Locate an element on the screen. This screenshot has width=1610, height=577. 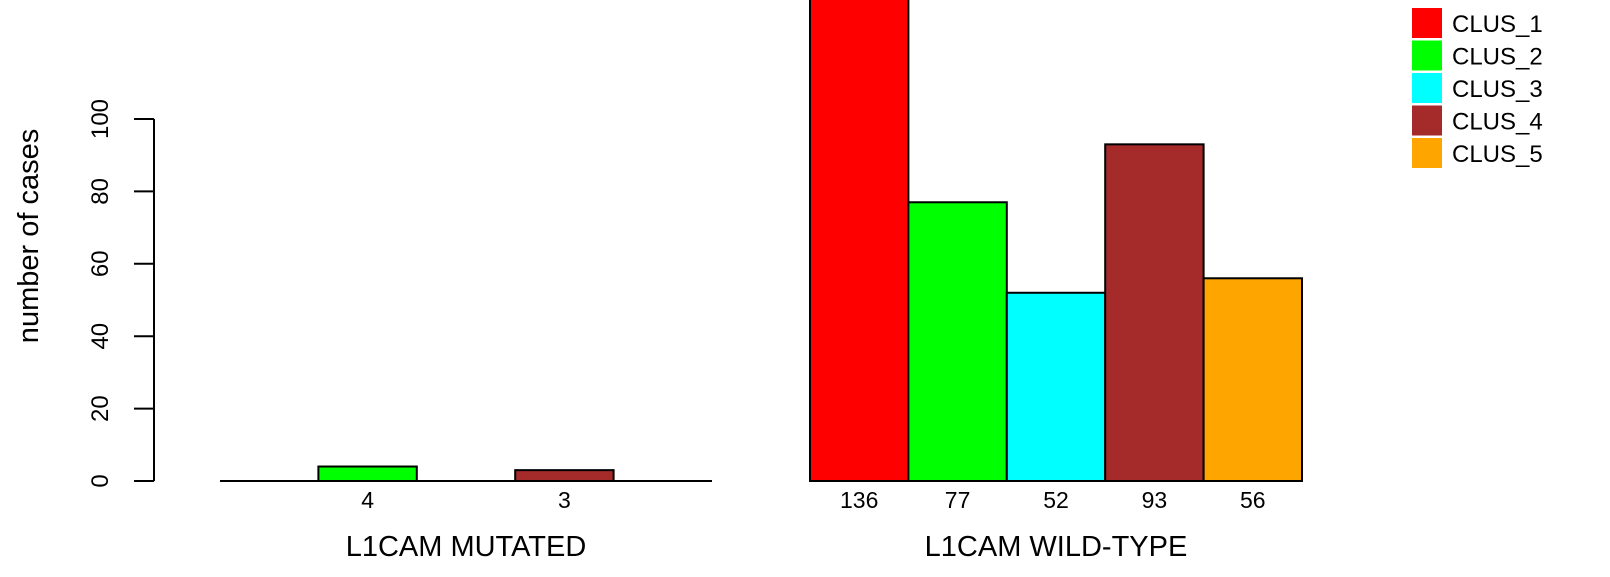
bar-count-label: 93 is located at coordinates (1155, 500).